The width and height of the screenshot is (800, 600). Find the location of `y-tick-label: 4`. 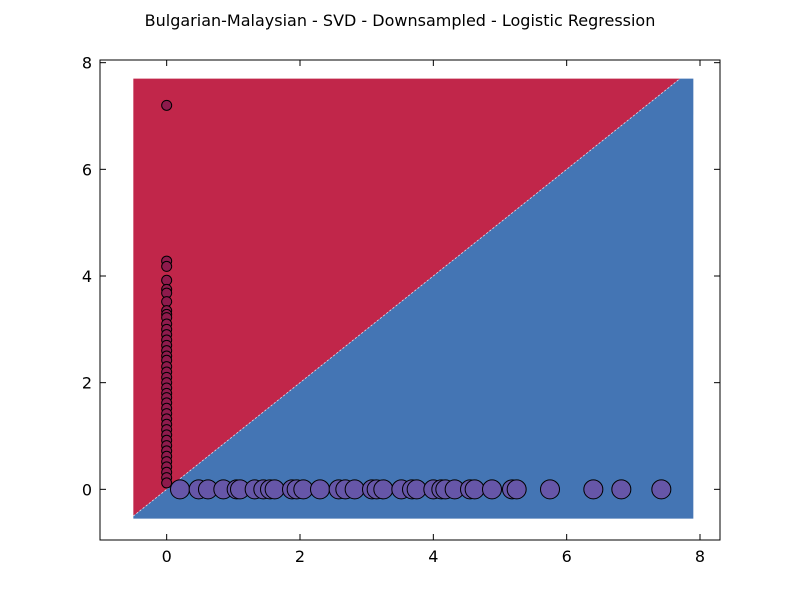

y-tick-label: 4 is located at coordinates (87, 276).